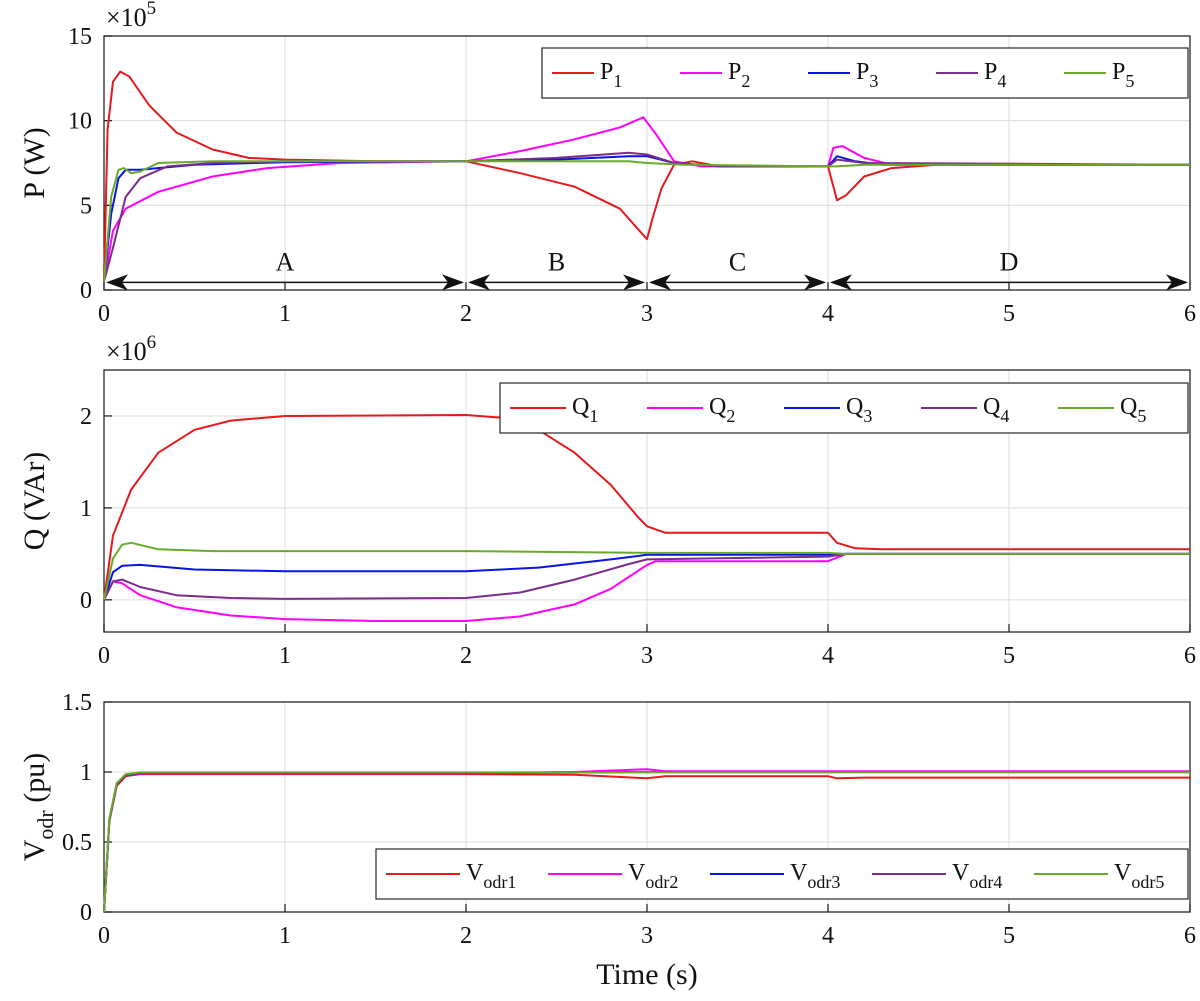 This screenshot has height=1001, width=1200. I want to click on legend-label: P5, so click(1123, 75).